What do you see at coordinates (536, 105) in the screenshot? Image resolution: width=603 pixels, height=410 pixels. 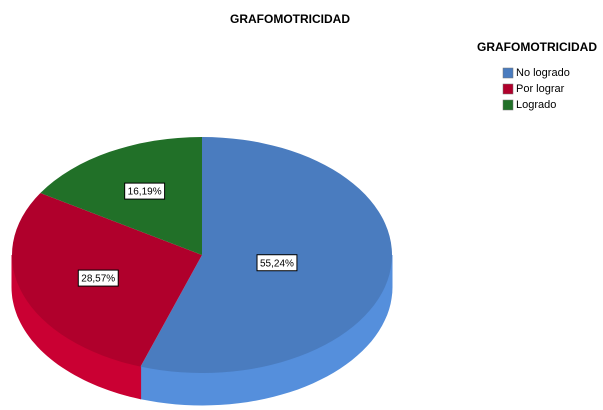 I see `legend-label: Logrado` at bounding box center [536, 105].